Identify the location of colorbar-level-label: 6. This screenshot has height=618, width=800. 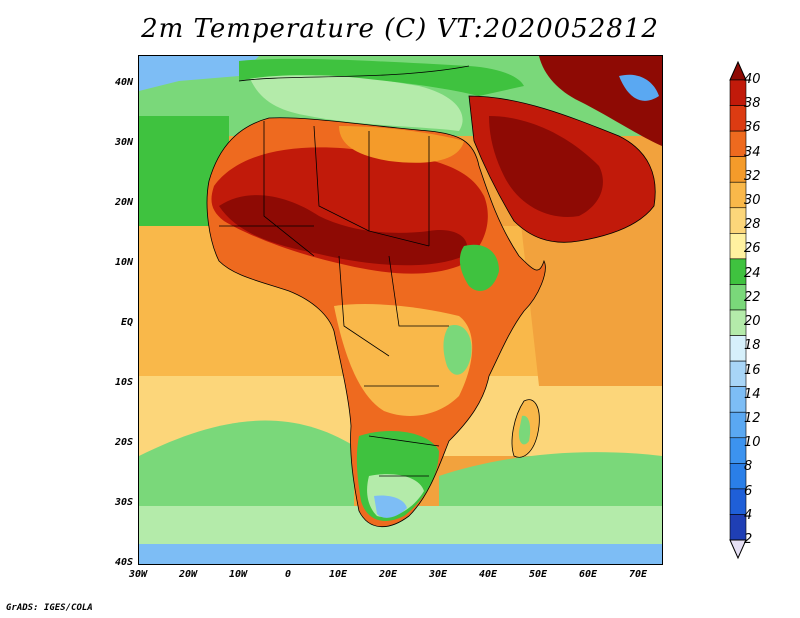
(748, 491).